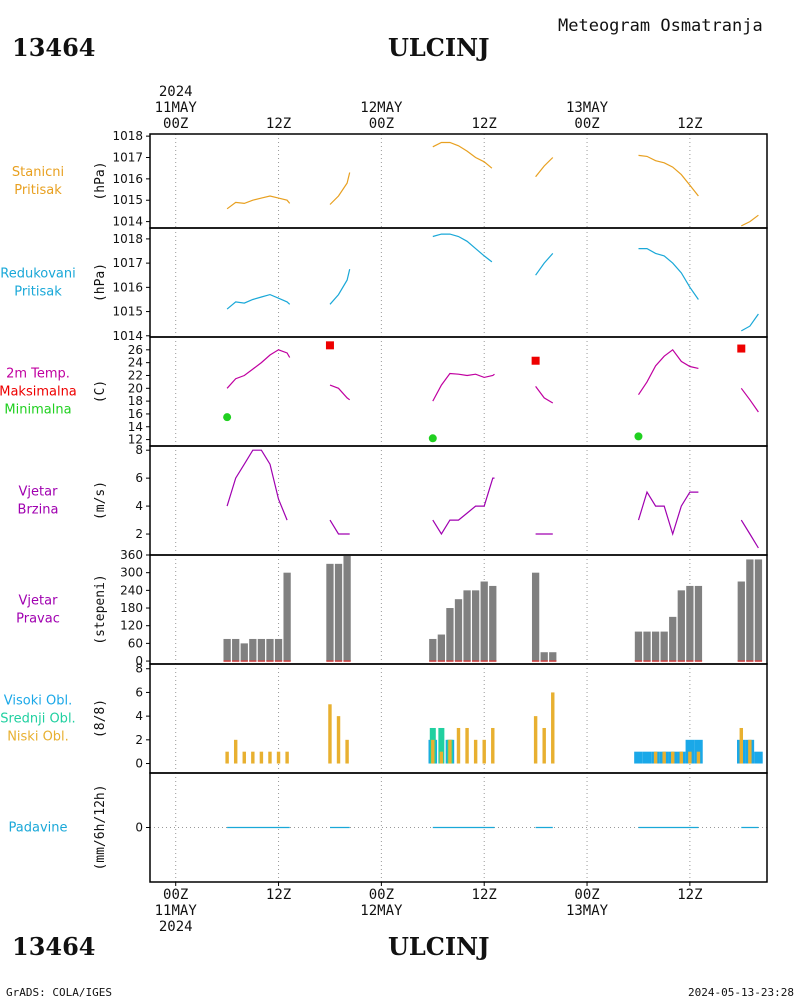 The image size is (800, 1000). Describe the element at coordinates (37, 410) in the screenshot. I see `panel-label: Minimalna` at that location.